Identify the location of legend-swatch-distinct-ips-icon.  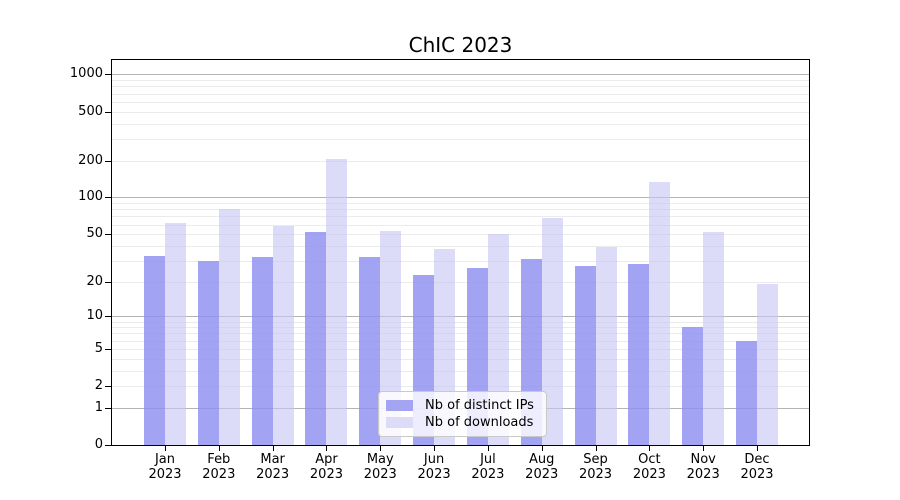
(399, 405).